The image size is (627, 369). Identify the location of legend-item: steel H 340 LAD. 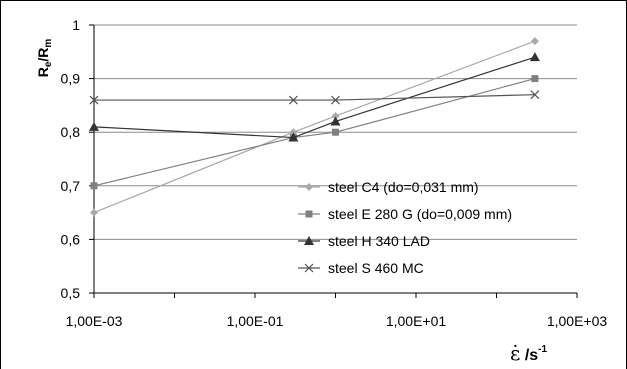
(364, 241).